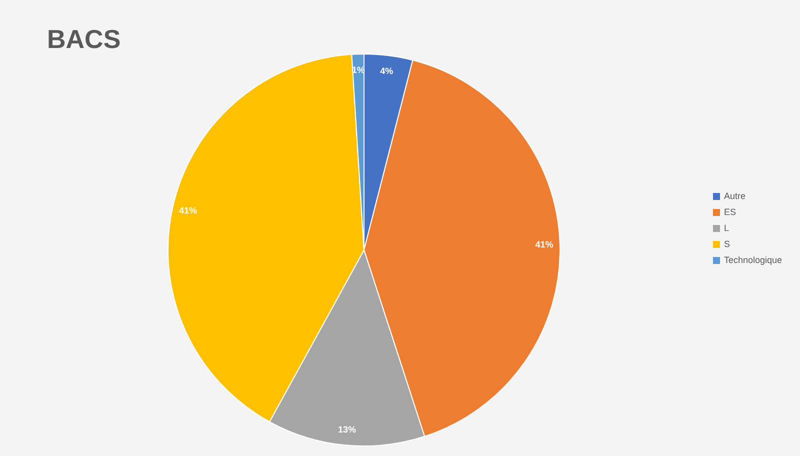 The height and width of the screenshot is (456, 800). I want to click on legend-label: S, so click(727, 244).